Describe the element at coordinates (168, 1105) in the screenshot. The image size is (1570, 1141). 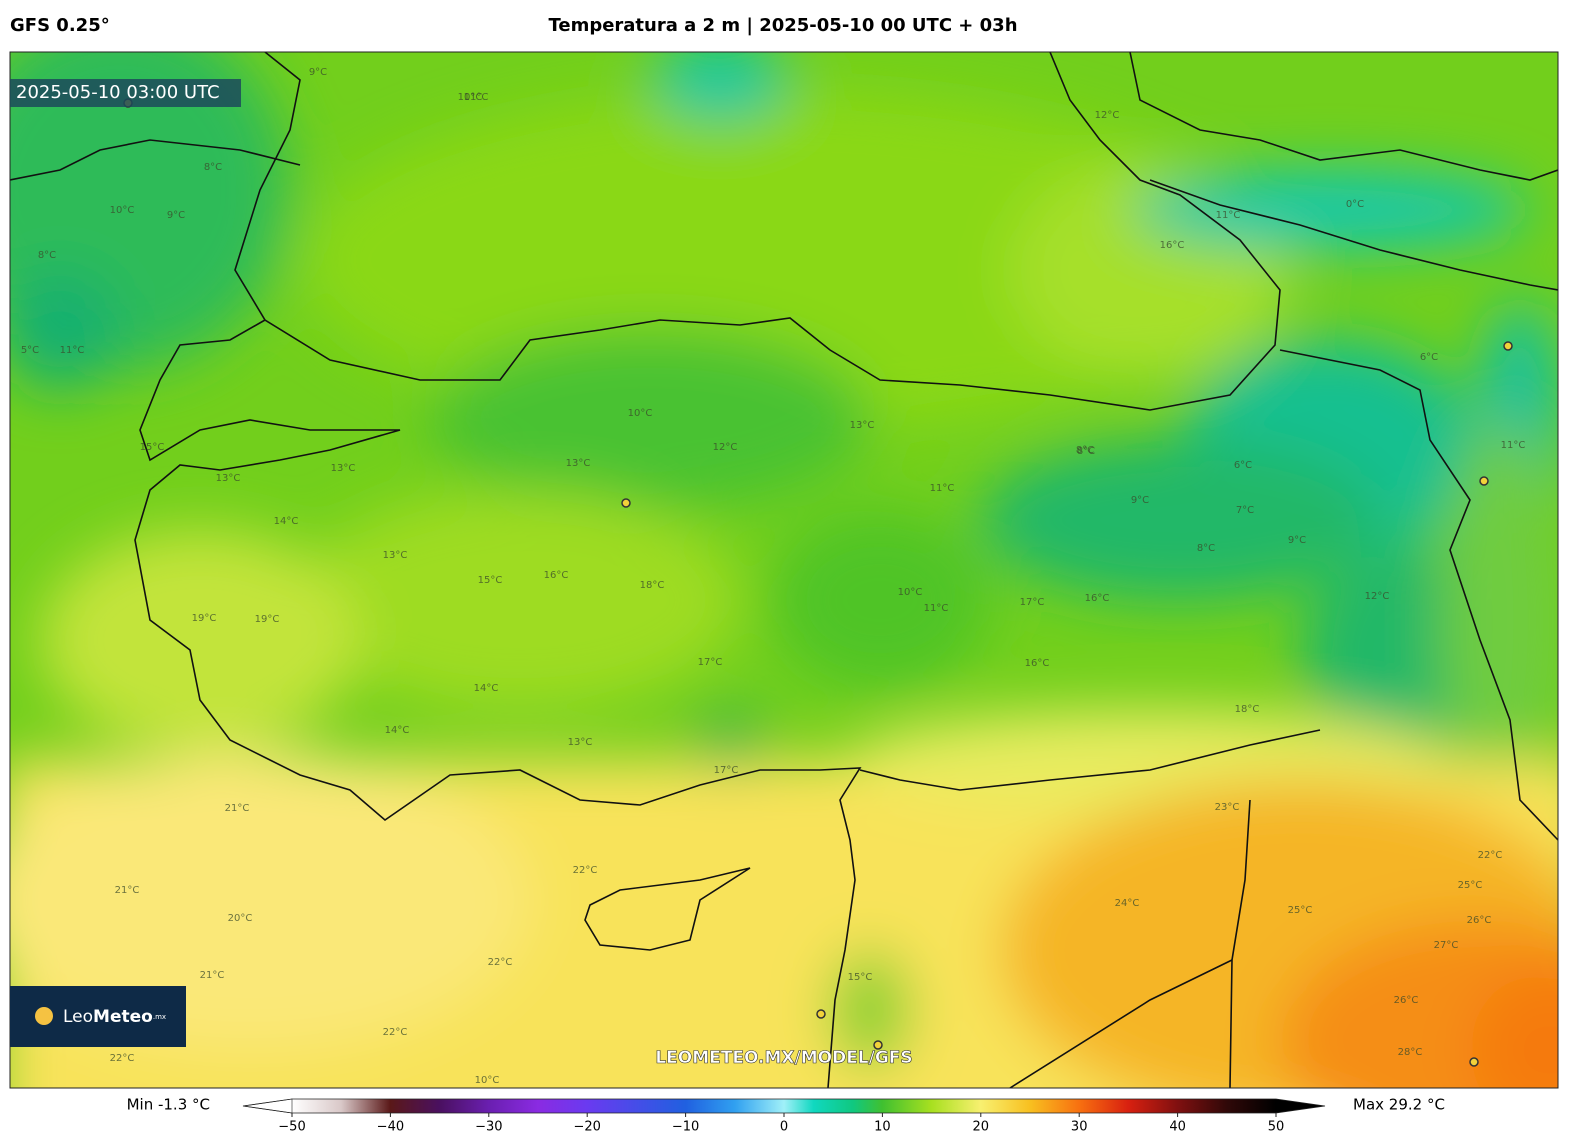
I see `min-label: Min -1.3 °C` at that location.